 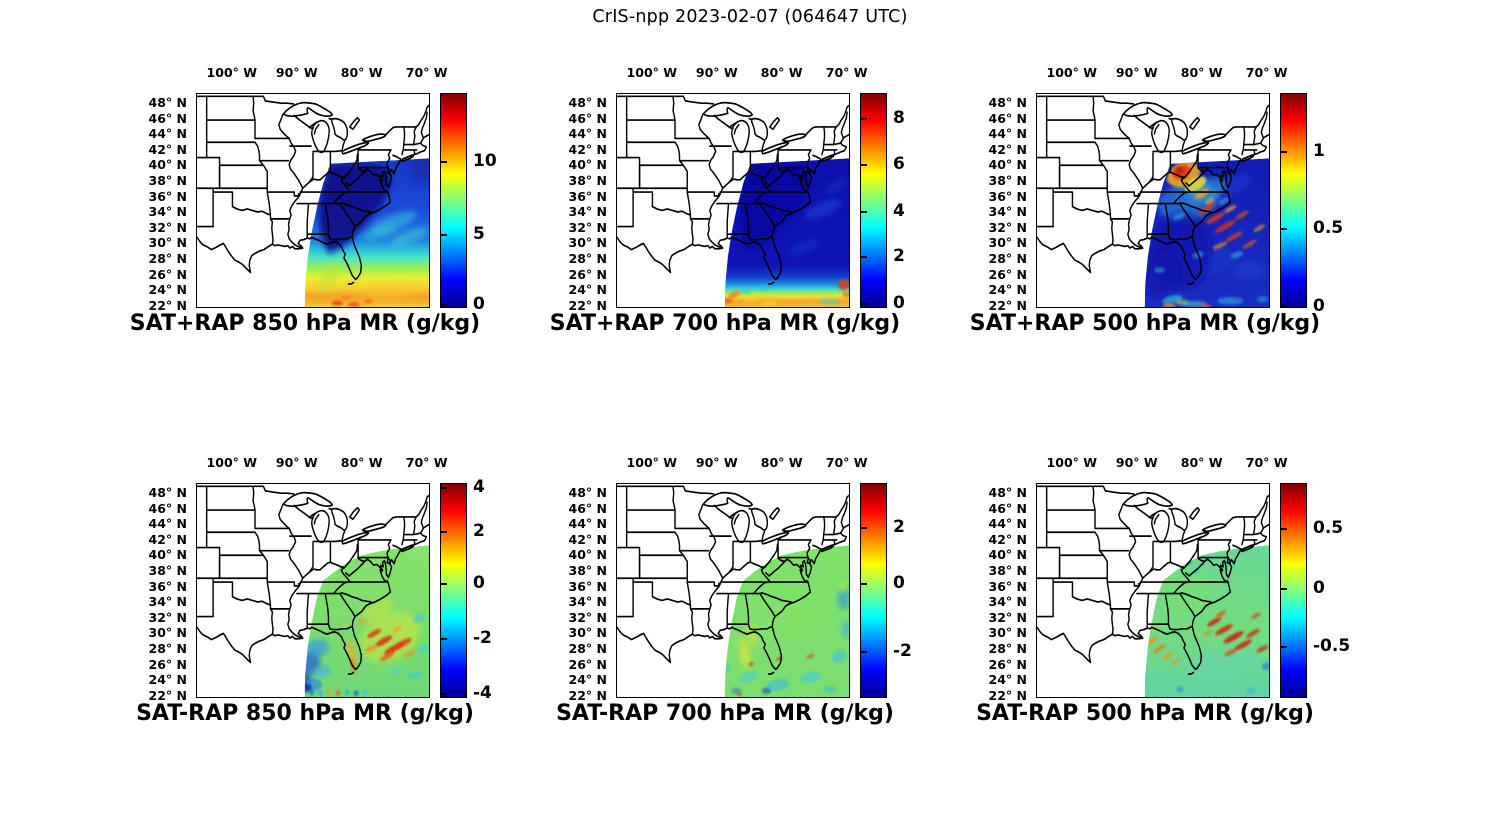 What do you see at coordinates (725, 713) in the screenshot?
I see `panel-title: SAT-RAP 700 hPa MR (g/kg)` at bounding box center [725, 713].